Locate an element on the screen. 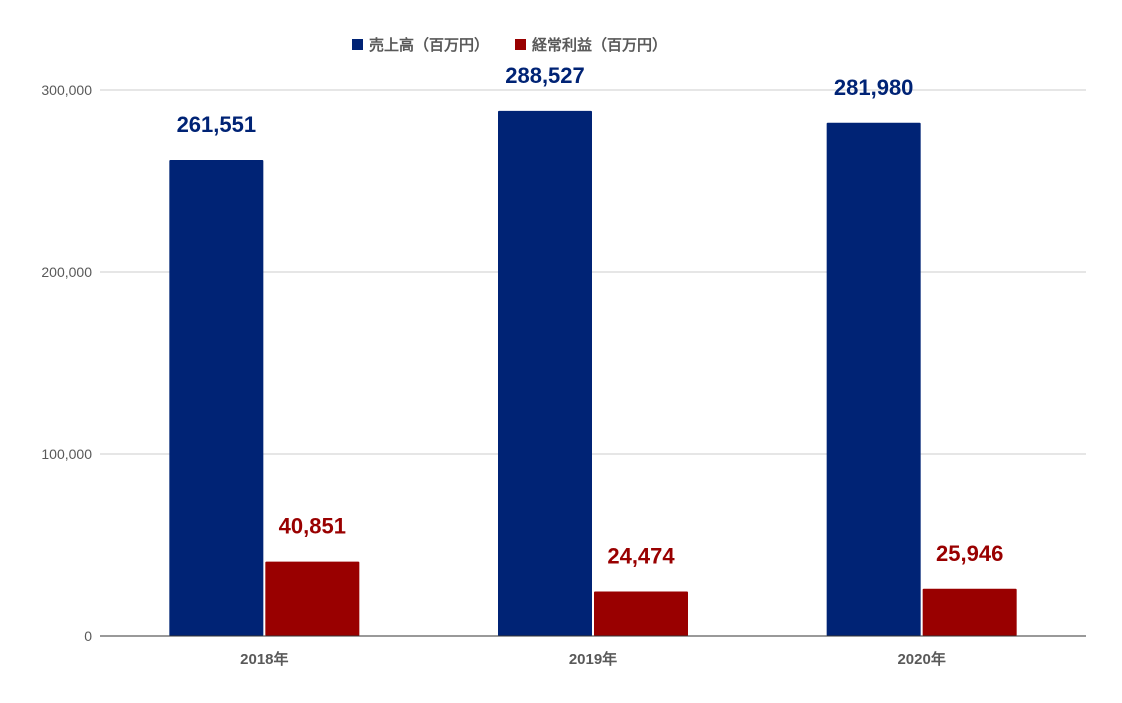  data-label: 261,551 is located at coordinates (217, 124).